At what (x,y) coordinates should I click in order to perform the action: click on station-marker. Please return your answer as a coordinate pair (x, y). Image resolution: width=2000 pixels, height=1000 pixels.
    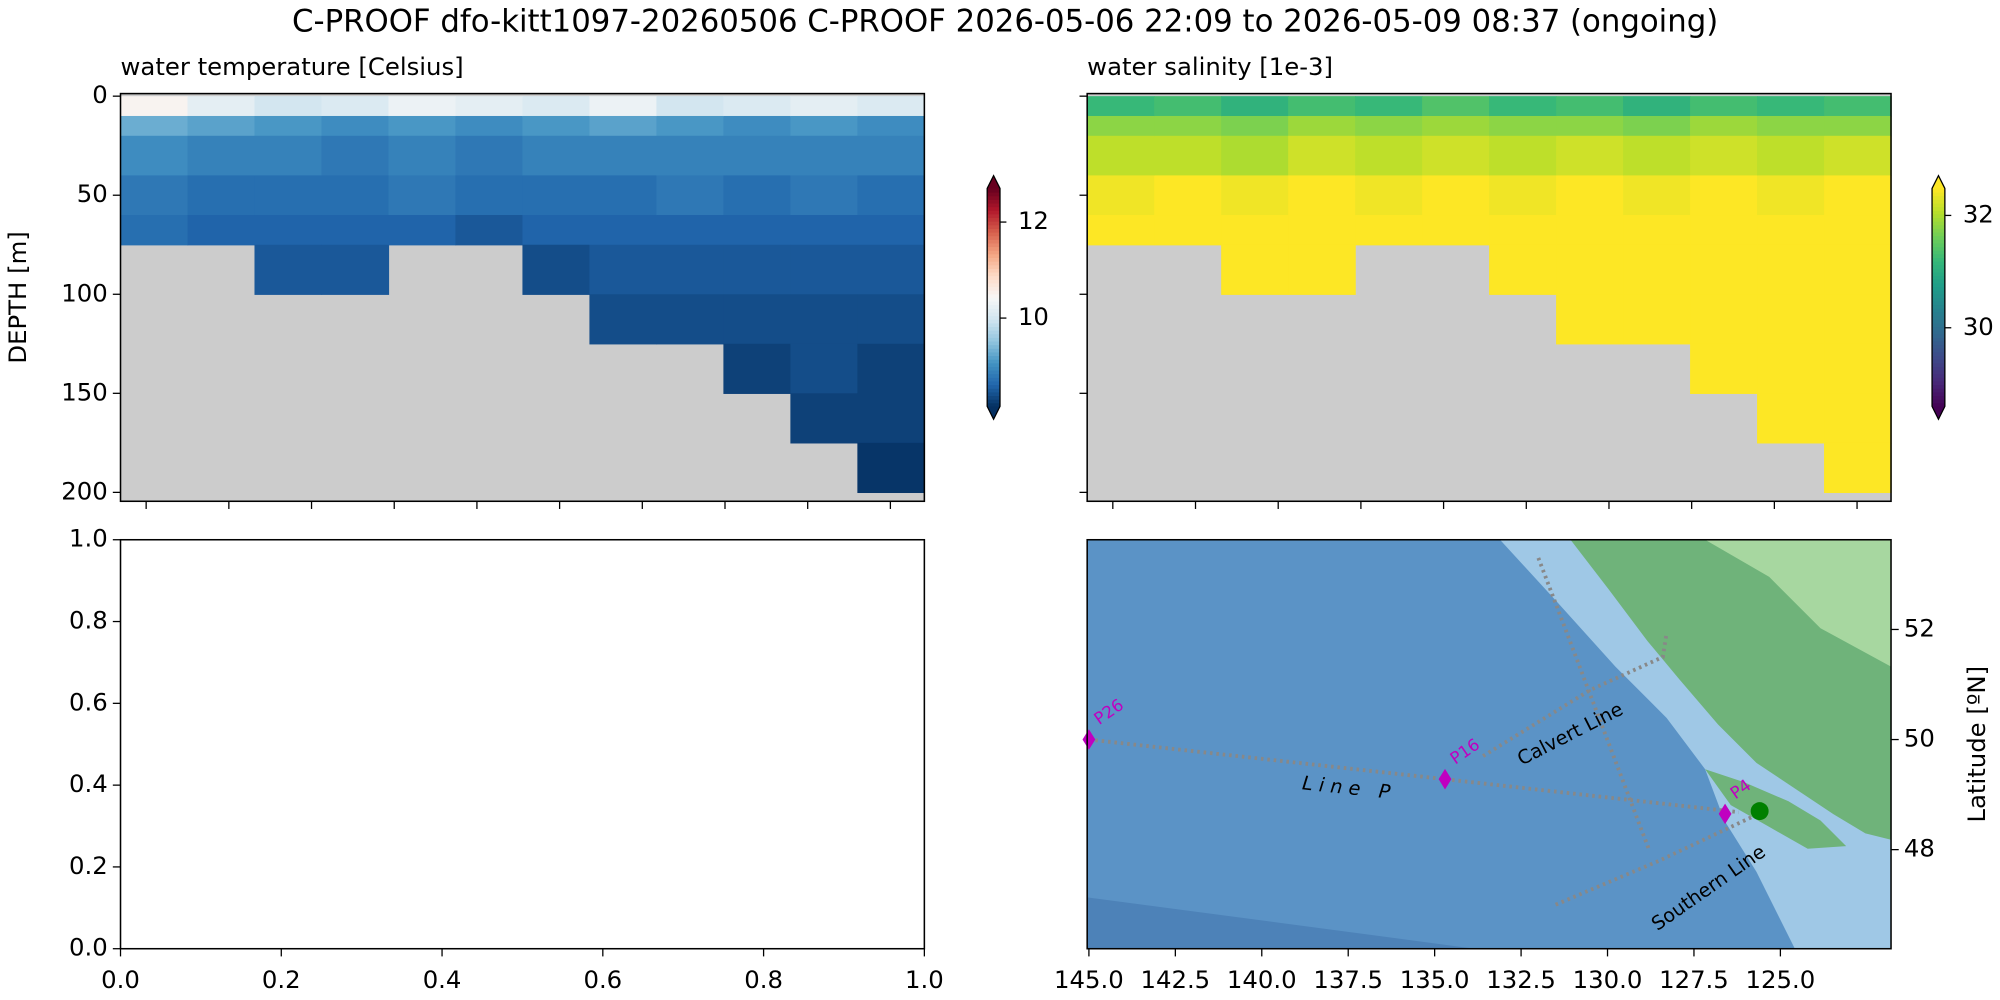
    Looking at the image, I should click on (1089, 739).